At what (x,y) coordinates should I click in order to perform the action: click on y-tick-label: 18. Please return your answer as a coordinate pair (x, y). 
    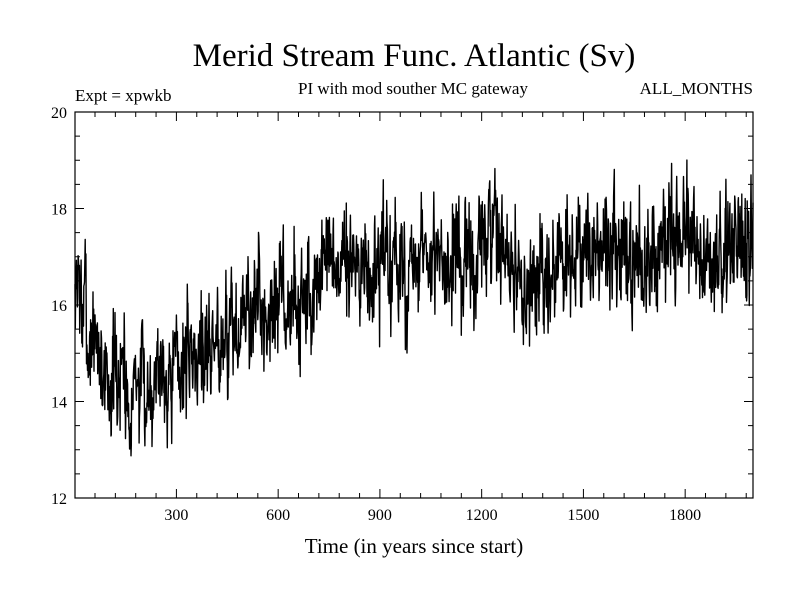
    Looking at the image, I should click on (59, 210).